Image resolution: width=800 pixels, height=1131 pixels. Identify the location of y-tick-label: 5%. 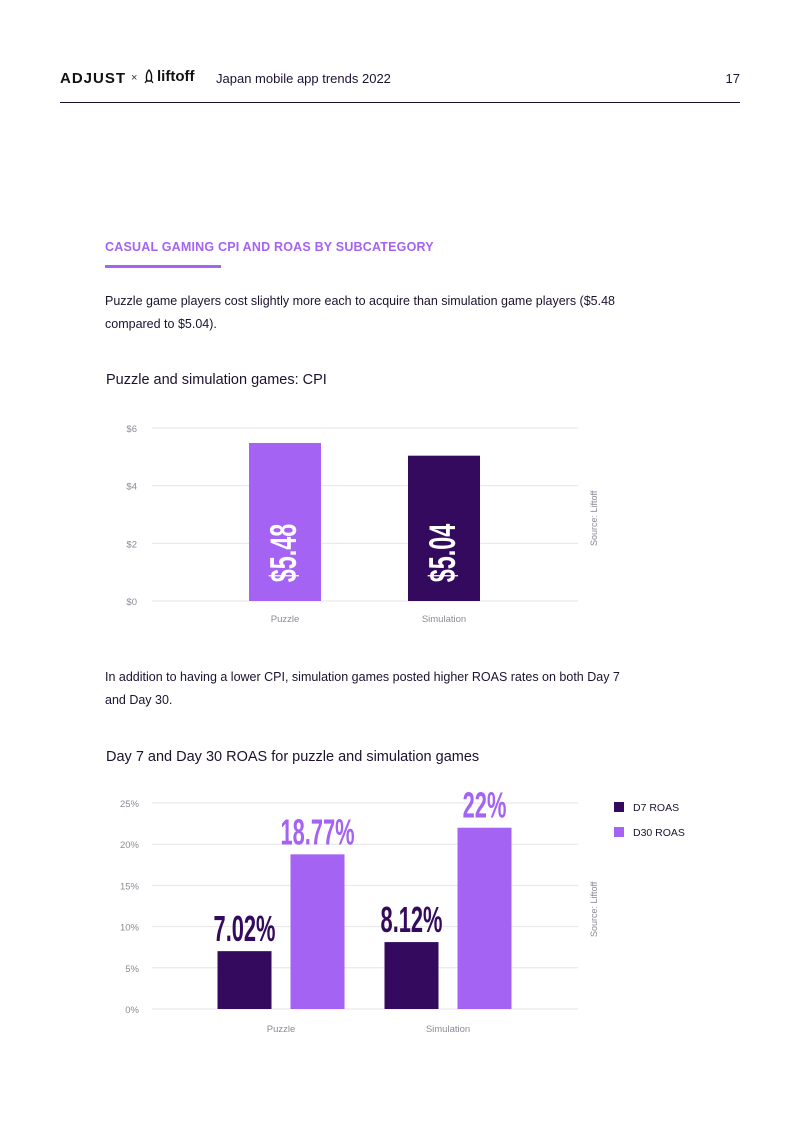
(132, 969).